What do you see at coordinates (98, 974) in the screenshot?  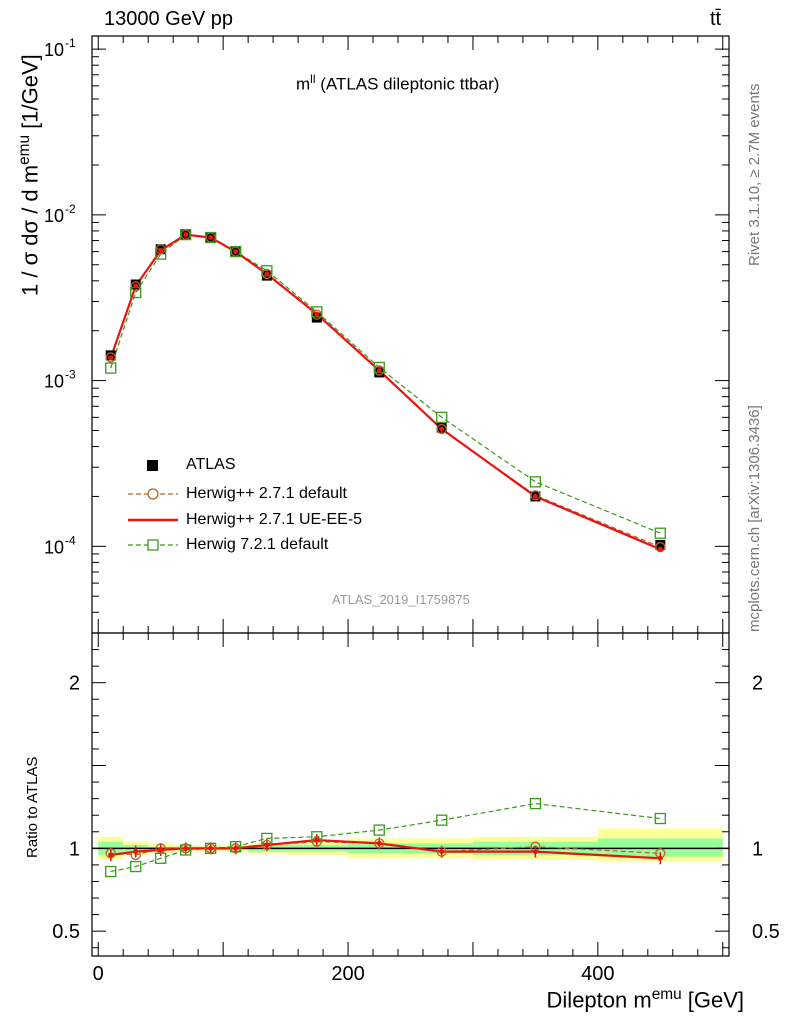 I see `x-tick-label: 0` at bounding box center [98, 974].